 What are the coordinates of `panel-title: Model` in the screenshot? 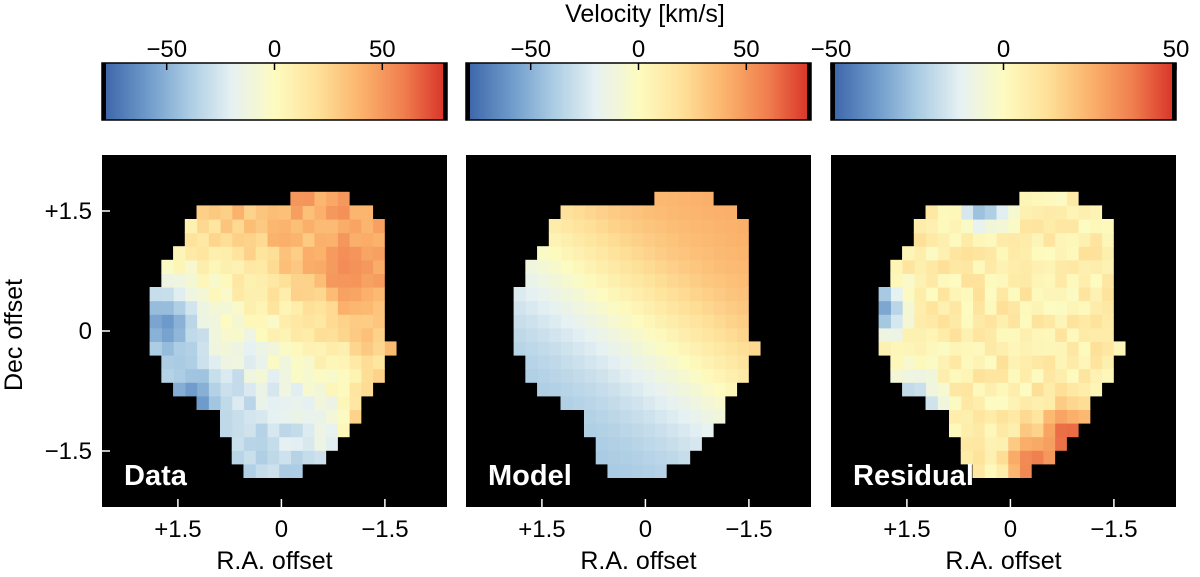 It's located at (530, 476).